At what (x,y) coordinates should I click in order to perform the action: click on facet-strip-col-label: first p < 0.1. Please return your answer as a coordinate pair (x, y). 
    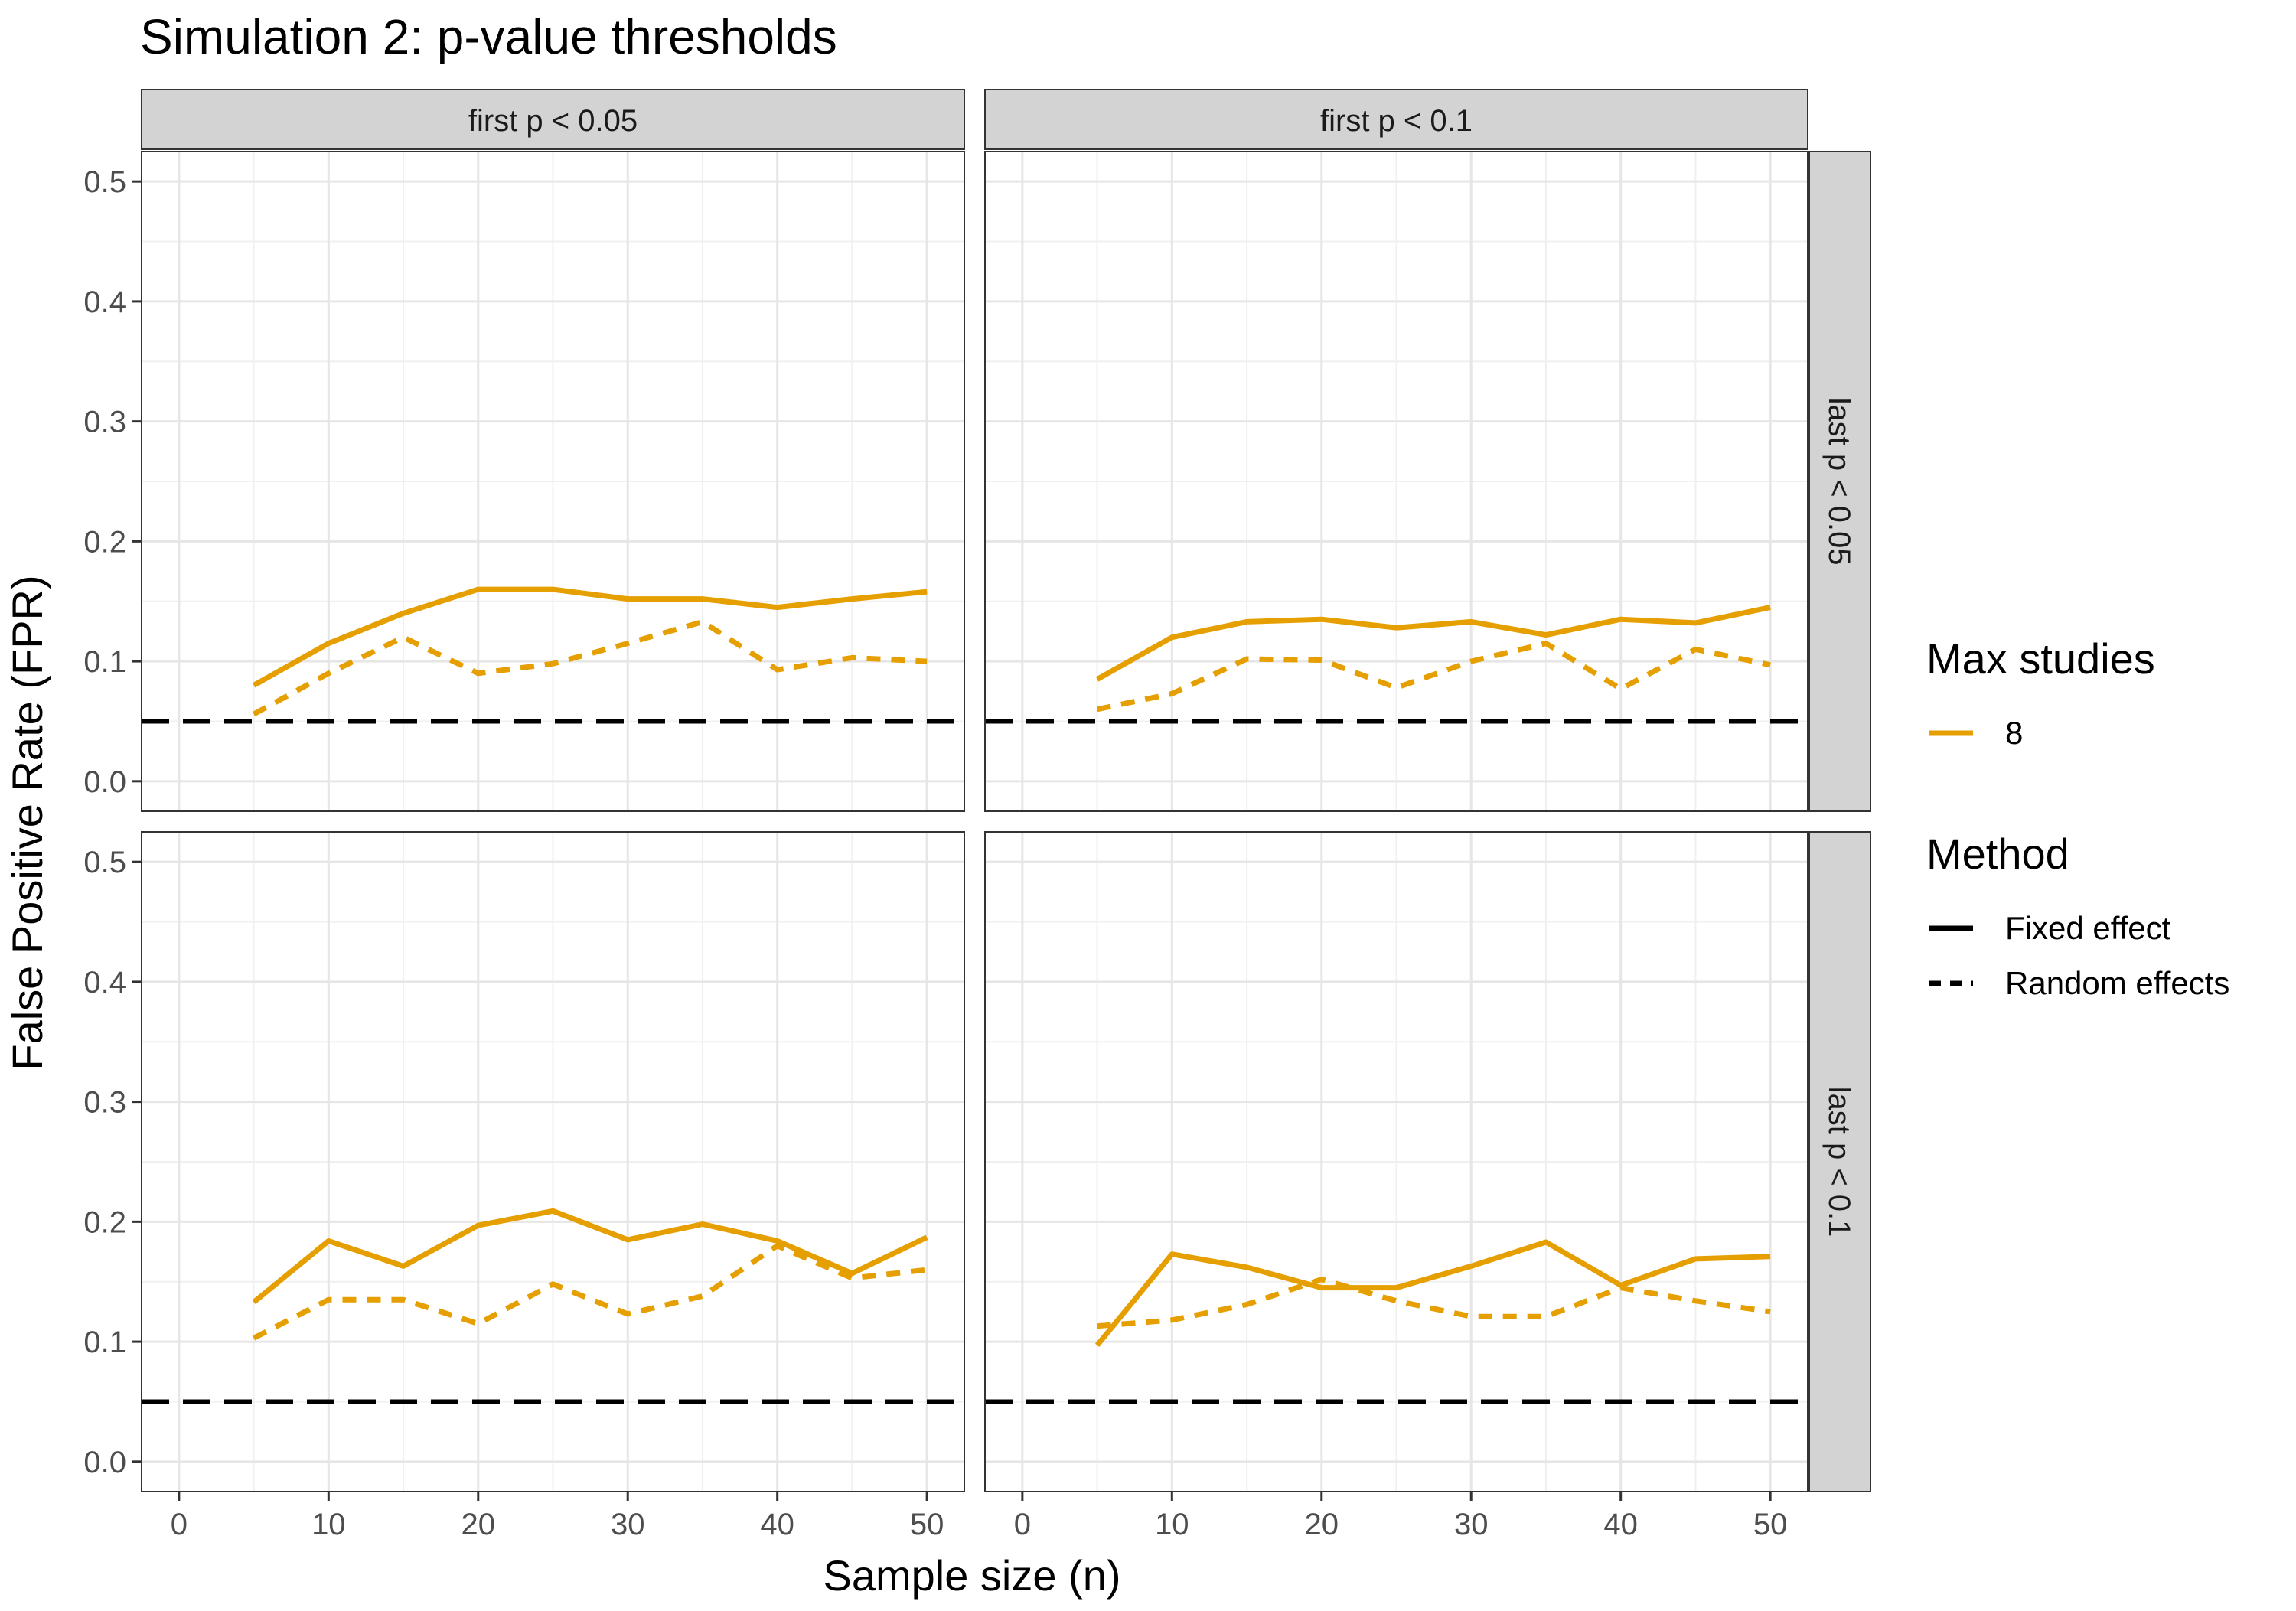
    Looking at the image, I should click on (1396, 121).